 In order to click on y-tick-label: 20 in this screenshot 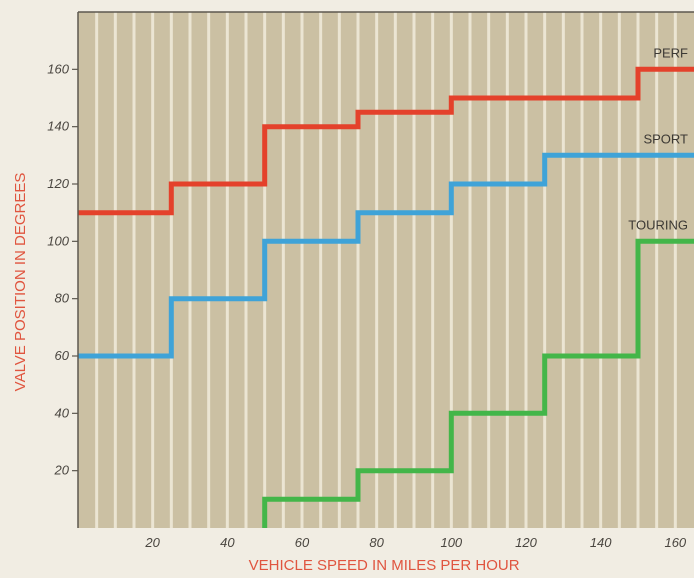, I will do `click(62, 470)`.